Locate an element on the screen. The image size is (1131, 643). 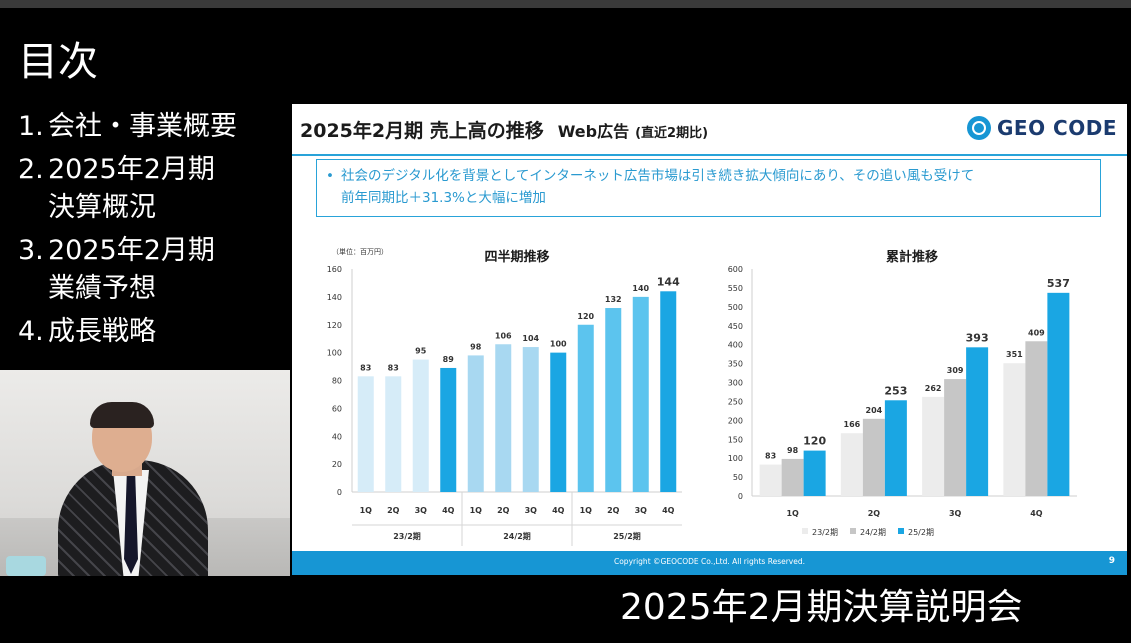
slide-title-main: 2025年2月期 売上高の推移 is located at coordinates (422, 131).